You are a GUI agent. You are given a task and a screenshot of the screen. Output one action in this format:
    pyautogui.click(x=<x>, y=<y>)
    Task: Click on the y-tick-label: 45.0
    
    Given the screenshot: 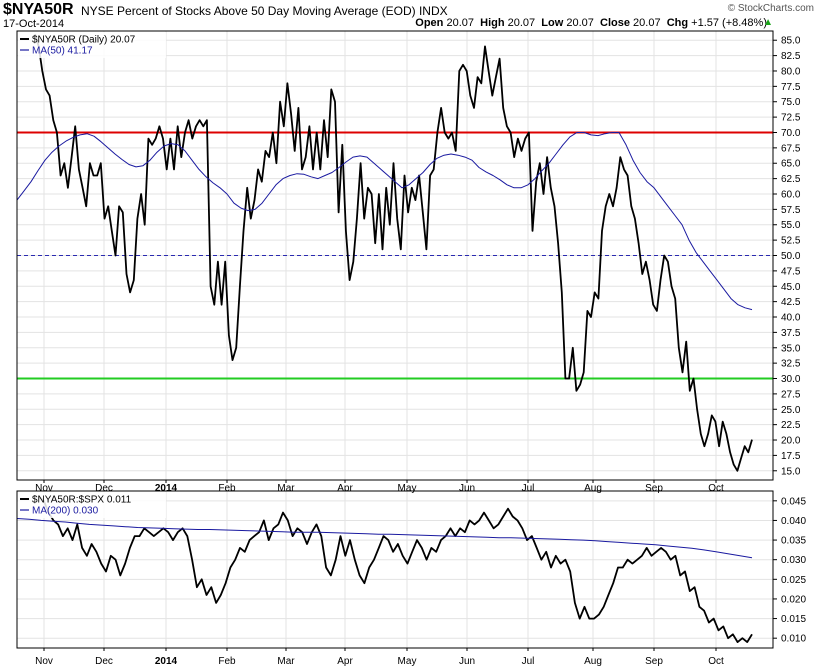 What is the action you would take?
    pyautogui.click(x=791, y=287)
    